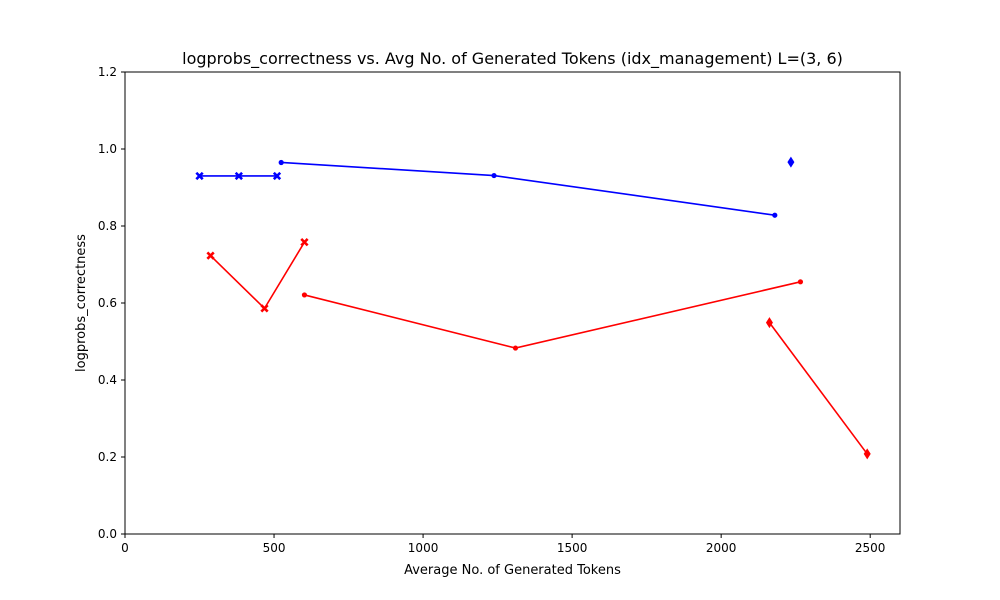  What do you see at coordinates (107, 534) in the screenshot?
I see `y-tick-label: 0.0` at bounding box center [107, 534].